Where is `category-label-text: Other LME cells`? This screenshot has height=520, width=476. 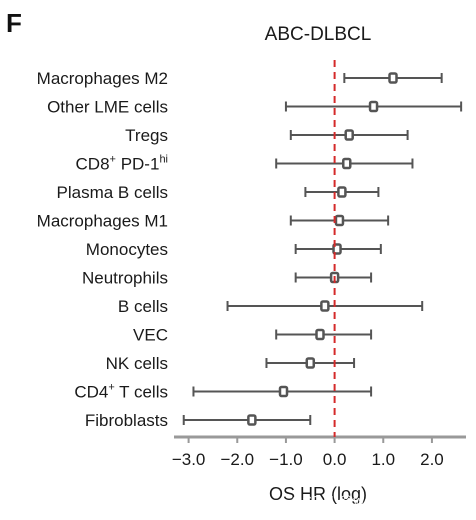
category-label-text: Other LME cells is located at coordinates (107, 107).